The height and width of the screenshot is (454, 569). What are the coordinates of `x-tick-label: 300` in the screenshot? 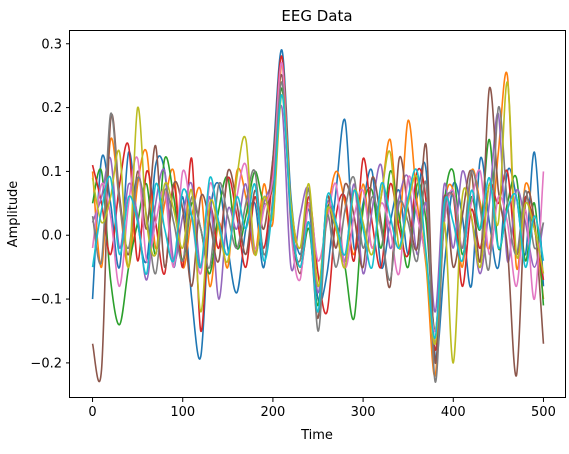 It's located at (363, 412).